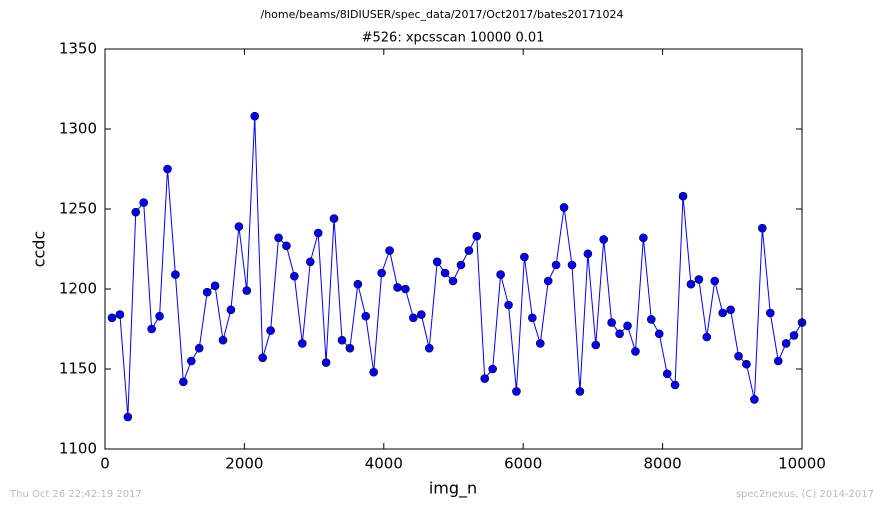 The width and height of the screenshot is (884, 509). Describe the element at coordinates (75, 494) in the screenshot. I see `timestamp: Thu Oct 26 22:42:19 2017` at that location.